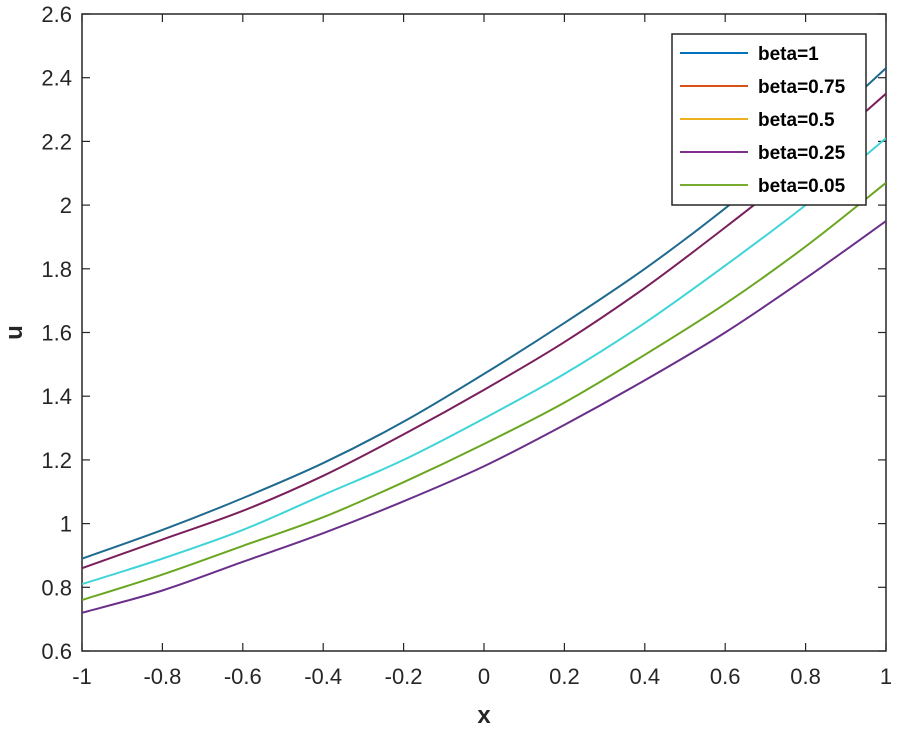 The image size is (900, 734). Describe the element at coordinates (56, 587) in the screenshot. I see `y-tick-label: 0.8` at that location.